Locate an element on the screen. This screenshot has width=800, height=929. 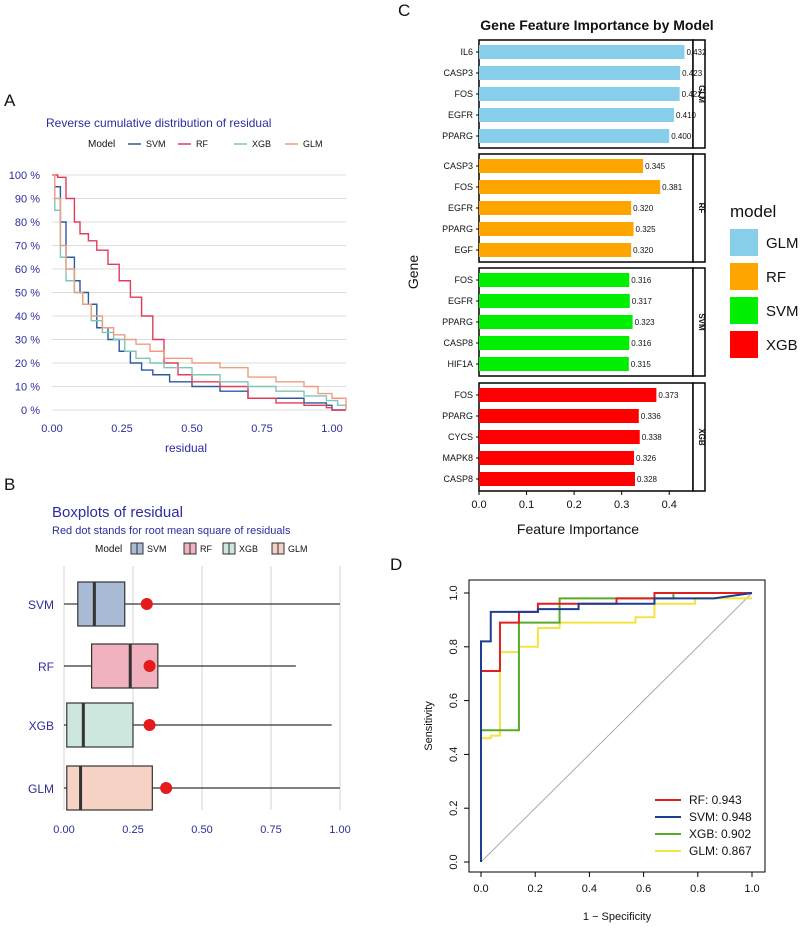
chart-a-ytick-label: 20 % is located at coordinates (27, 364).